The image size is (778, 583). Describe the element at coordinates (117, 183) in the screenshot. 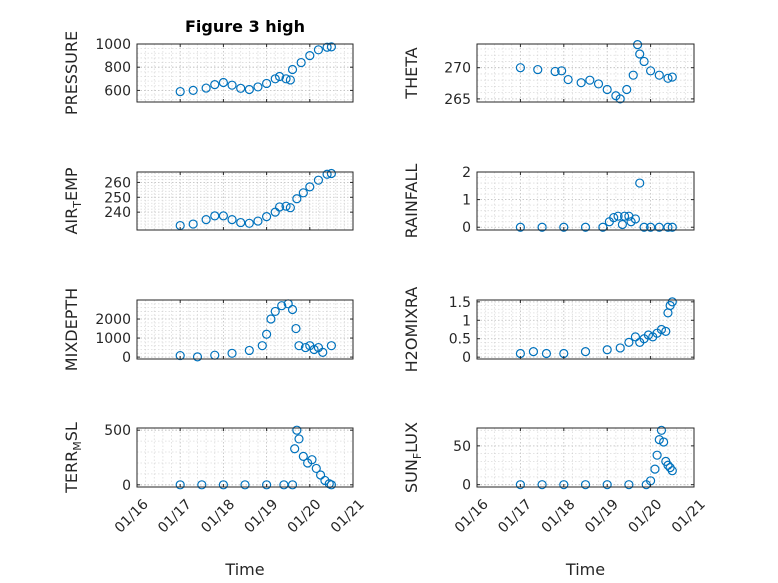

I see `y-tick-label: 260` at that location.